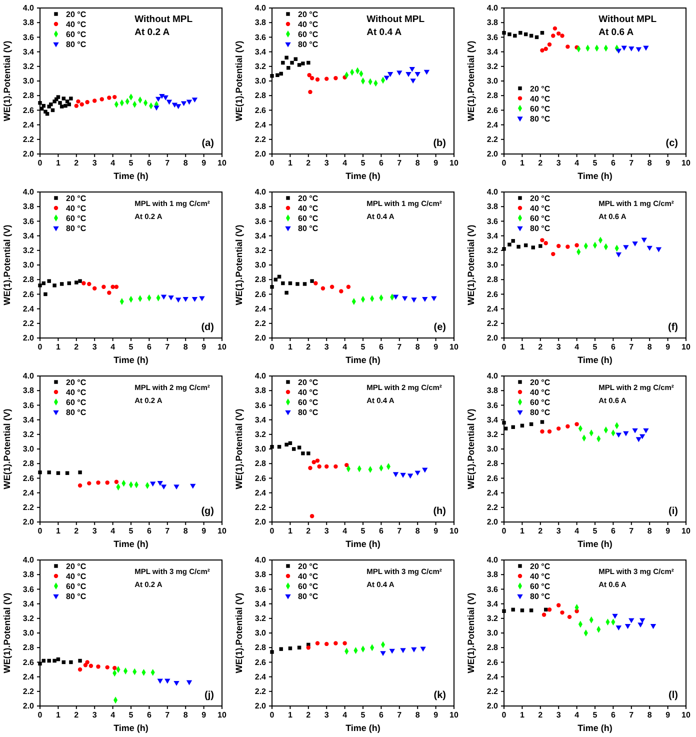 The image size is (696, 737). What do you see at coordinates (260, 265) in the screenshot?
I see `y-tick-label: 3.0` at bounding box center [260, 265].